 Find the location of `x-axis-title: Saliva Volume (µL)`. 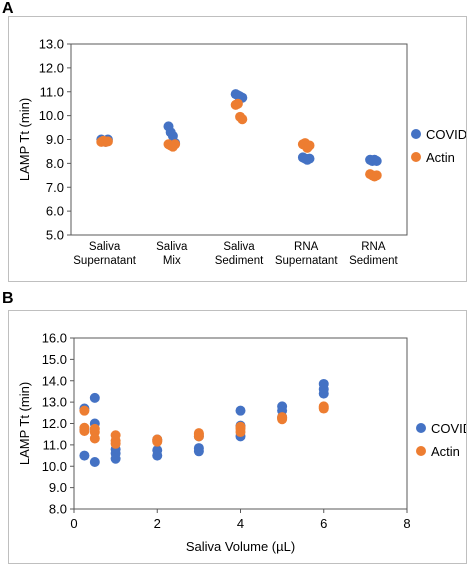

x-axis-title: Saliva Volume (µL) is located at coordinates (240, 546).